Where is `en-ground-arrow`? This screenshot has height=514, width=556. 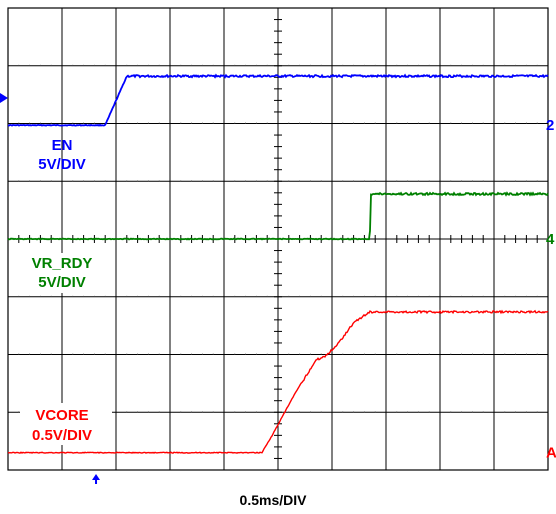 en-ground-arrow is located at coordinates (4, 98).